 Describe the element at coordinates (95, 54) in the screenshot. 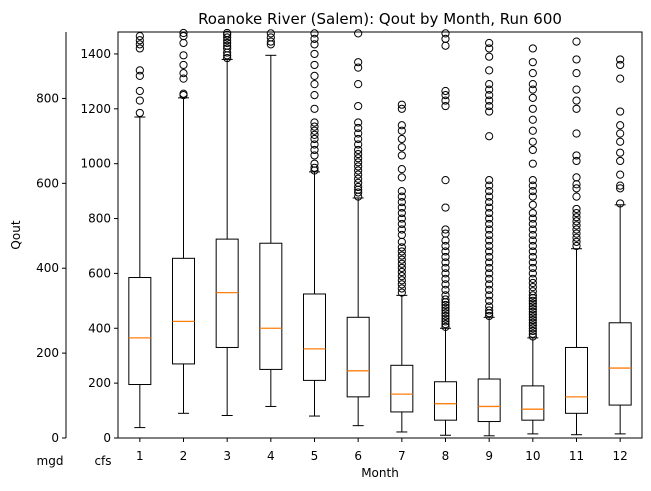

I see `cfs-tick-label: 1400` at that location.